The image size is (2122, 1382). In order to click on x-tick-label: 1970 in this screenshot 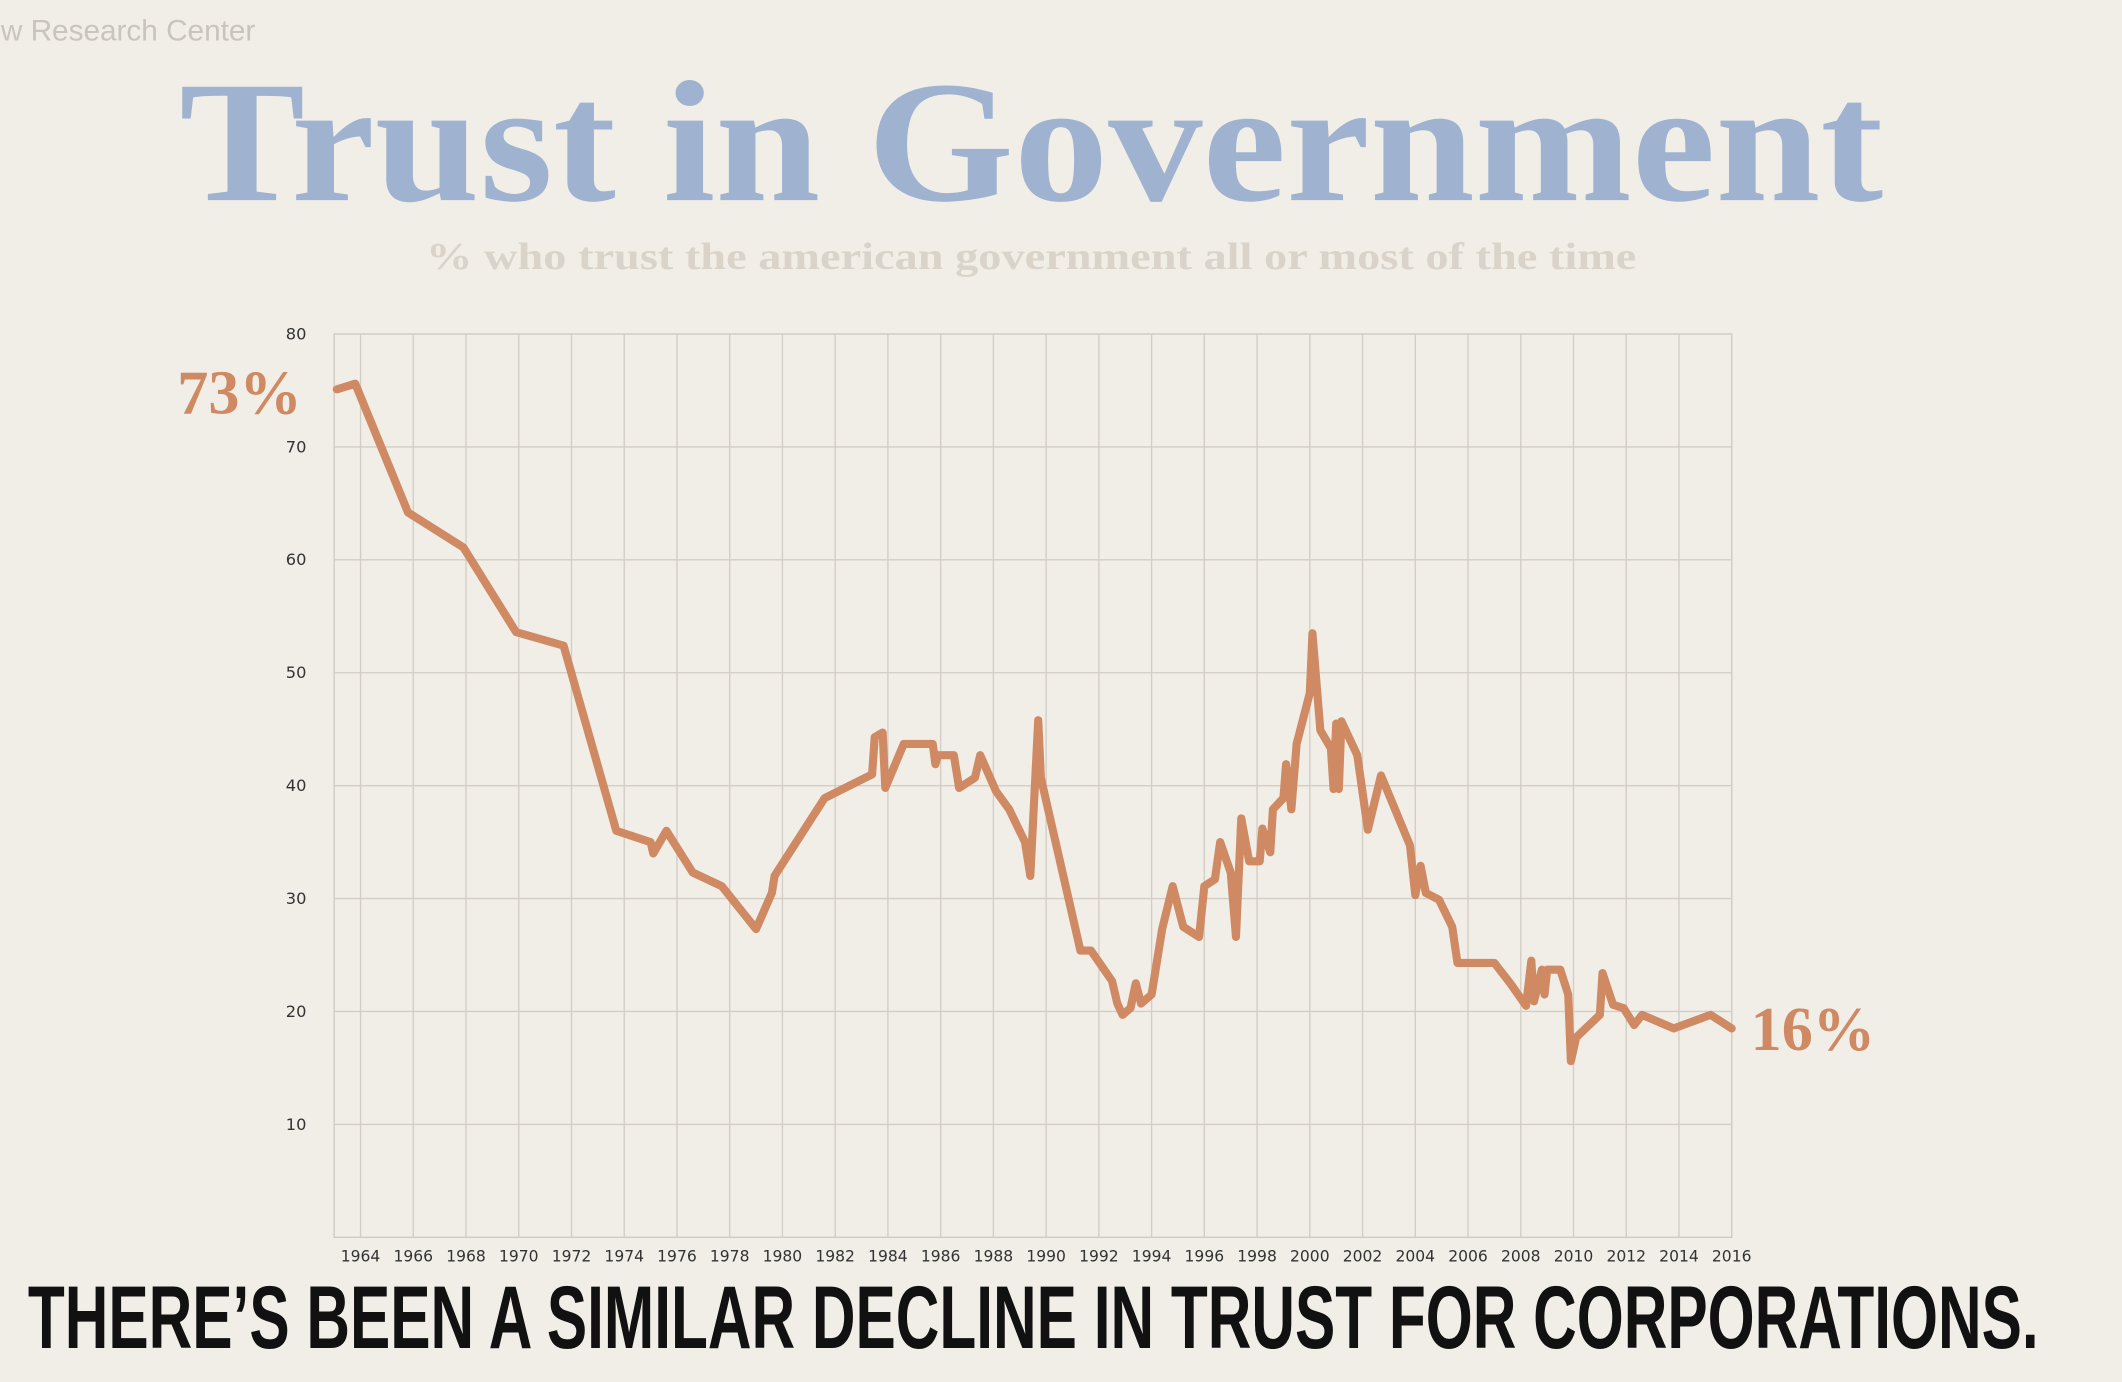, I will do `click(519, 1257)`.